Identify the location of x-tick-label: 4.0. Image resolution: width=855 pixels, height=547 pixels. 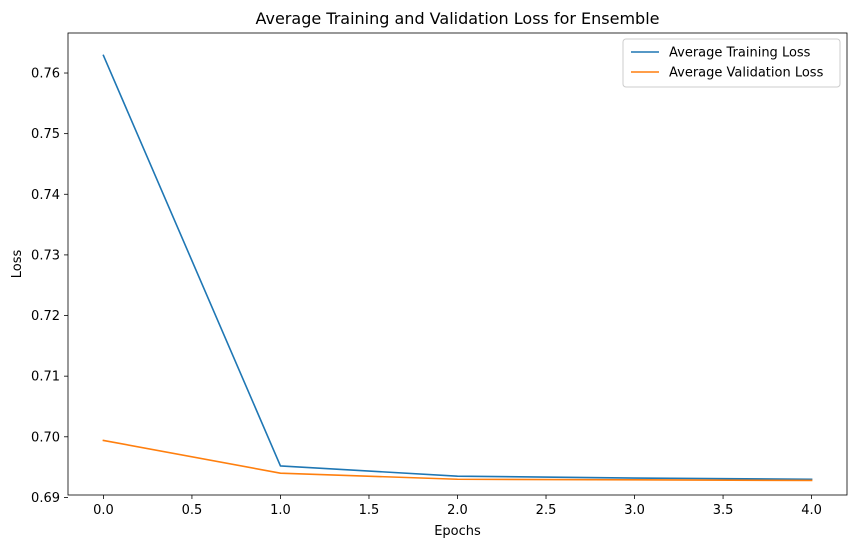
(811, 510).